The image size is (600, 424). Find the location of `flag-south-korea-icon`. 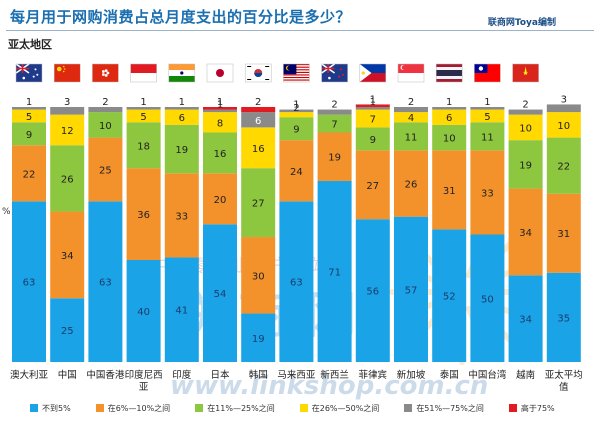

flag-south-korea-icon is located at coordinates (258, 73).